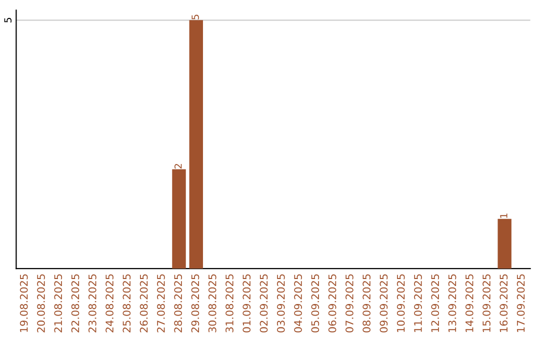  What do you see at coordinates (24, 303) in the screenshot?
I see `x-tick-label: 19.08.2025` at bounding box center [24, 303].